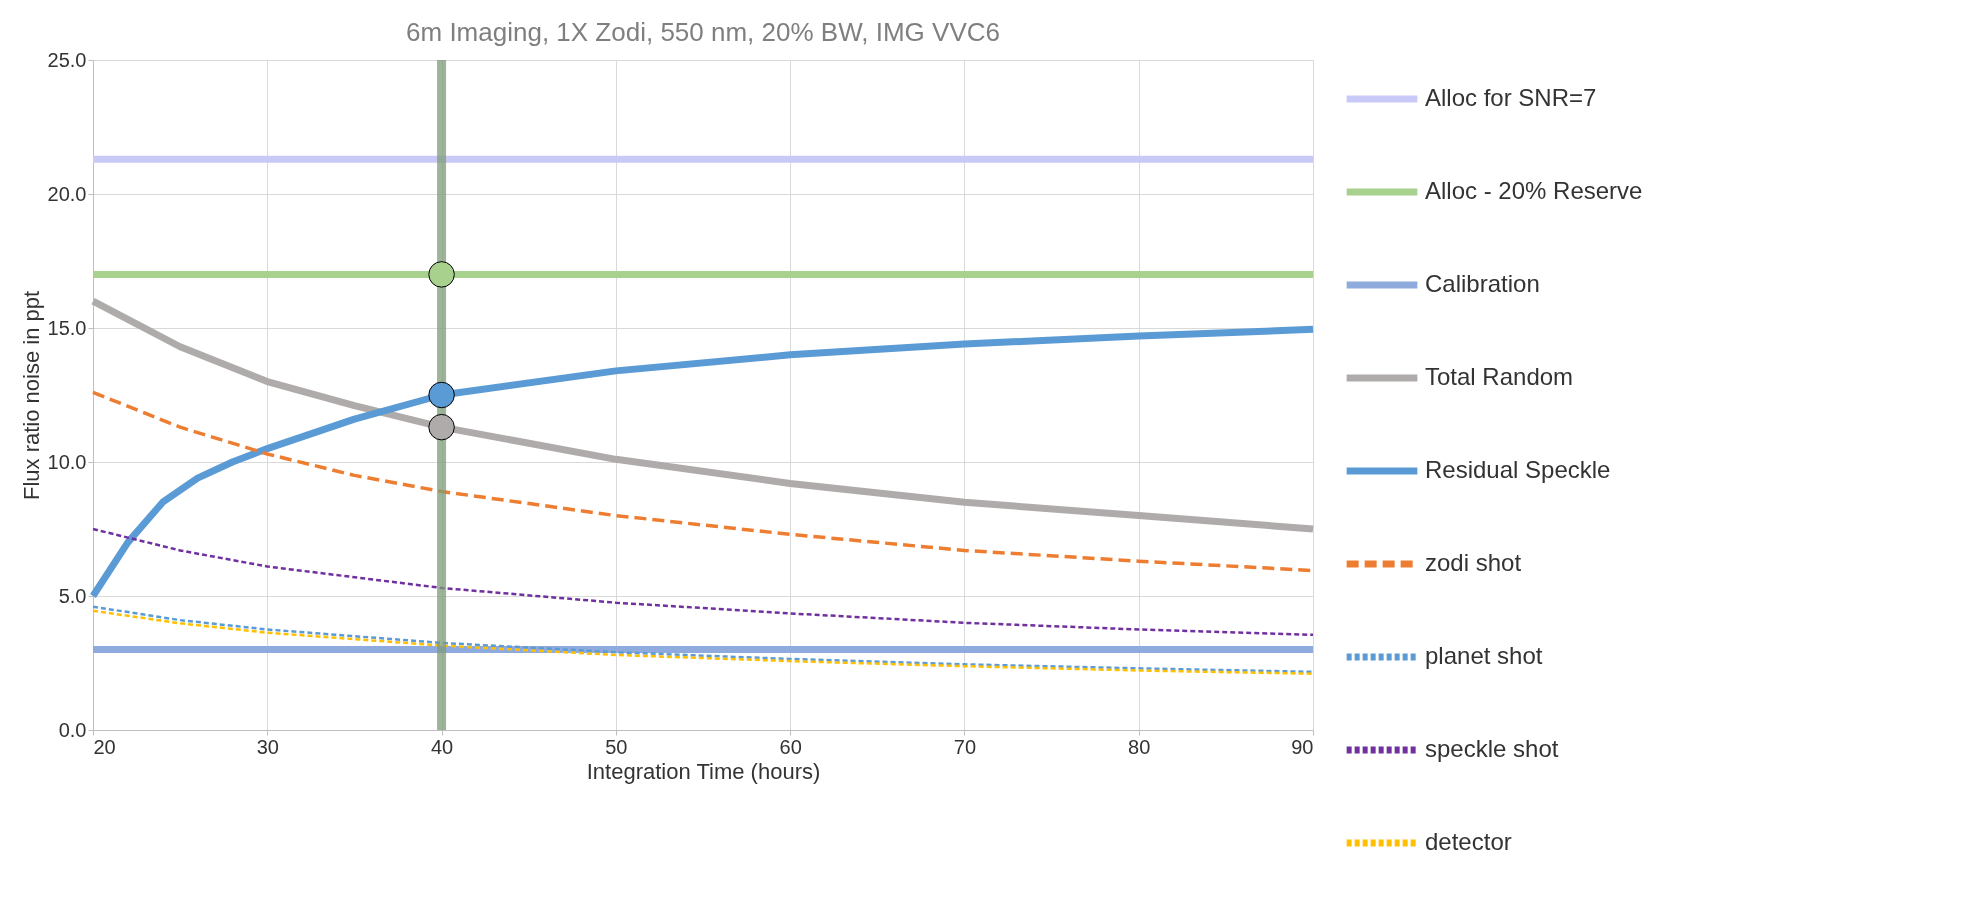 The width and height of the screenshot is (1981, 905). What do you see at coordinates (31, 395) in the screenshot?
I see `y-axis-title: Flux ratio noise in ppt` at bounding box center [31, 395].